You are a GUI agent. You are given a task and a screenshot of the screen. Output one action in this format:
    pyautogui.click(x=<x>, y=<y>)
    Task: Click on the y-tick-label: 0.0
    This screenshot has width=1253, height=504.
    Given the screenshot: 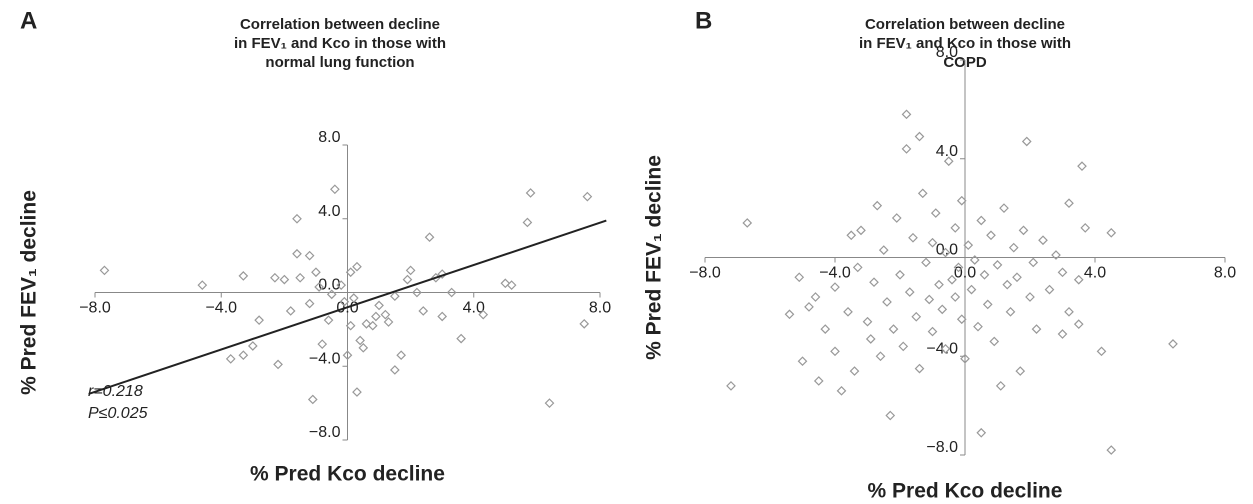 What is the action you would take?
    pyautogui.click(x=329, y=285)
    